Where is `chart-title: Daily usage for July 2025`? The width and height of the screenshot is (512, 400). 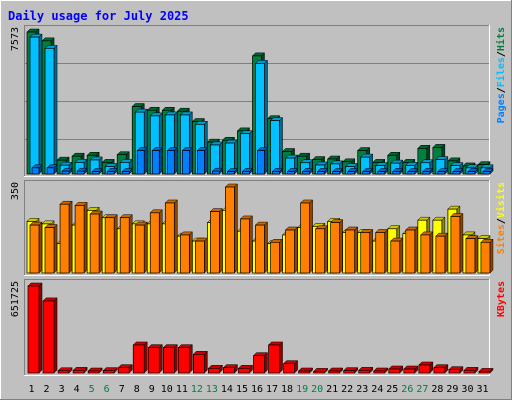
chart-title: Daily usage for July 2025 is located at coordinates (98, 16).